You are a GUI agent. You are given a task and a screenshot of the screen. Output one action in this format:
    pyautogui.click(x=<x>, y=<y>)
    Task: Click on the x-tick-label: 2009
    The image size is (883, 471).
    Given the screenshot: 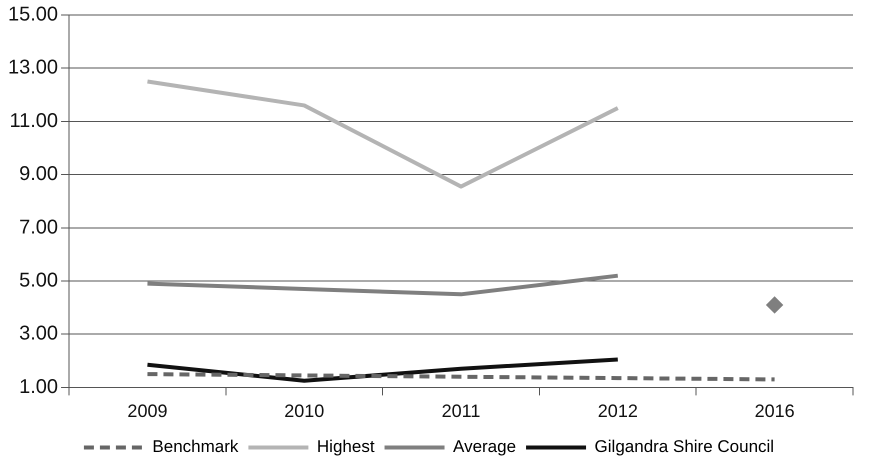 What is the action you would take?
    pyautogui.click(x=147, y=411)
    